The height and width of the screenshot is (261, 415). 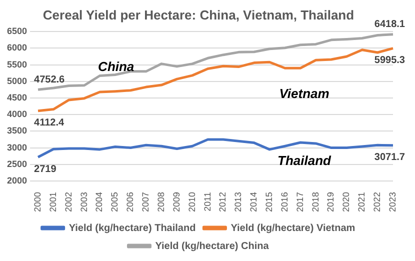 I want to click on x-tick-label: 2006, so click(x=130, y=202).